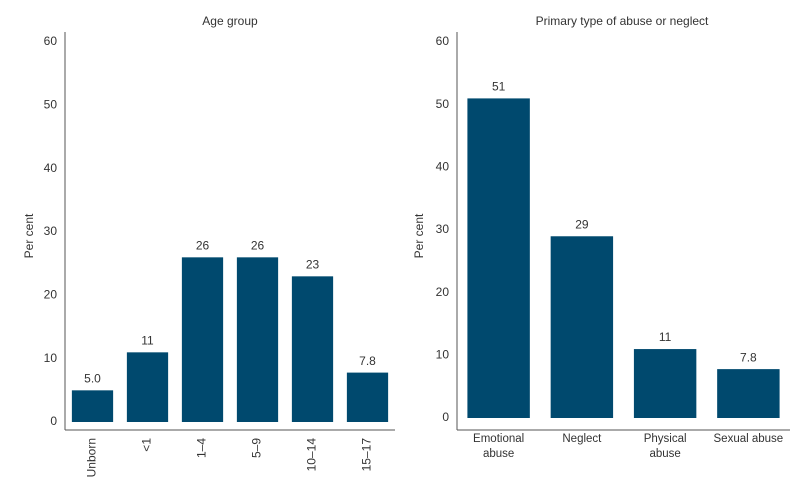  Describe the element at coordinates (622, 21) in the screenshot. I see `chart-title: Primary type of abuse or neglect` at that location.